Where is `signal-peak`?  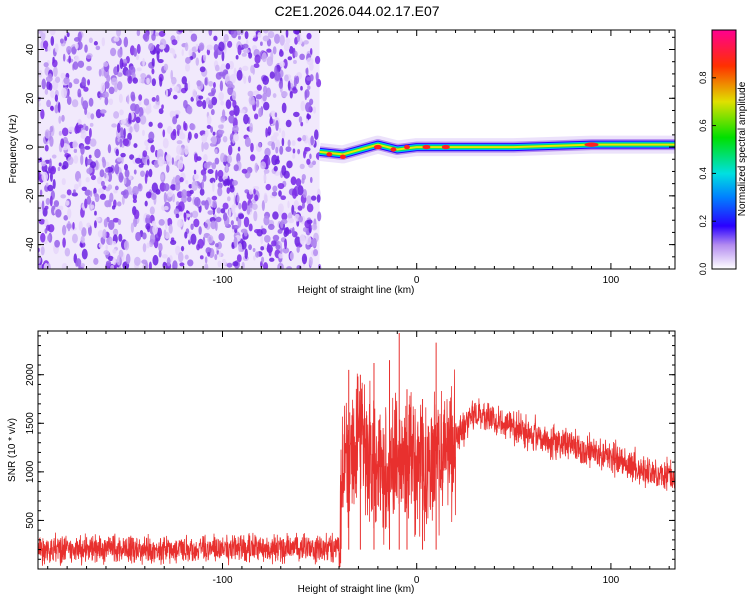 signal-peak is located at coordinates (426, 147).